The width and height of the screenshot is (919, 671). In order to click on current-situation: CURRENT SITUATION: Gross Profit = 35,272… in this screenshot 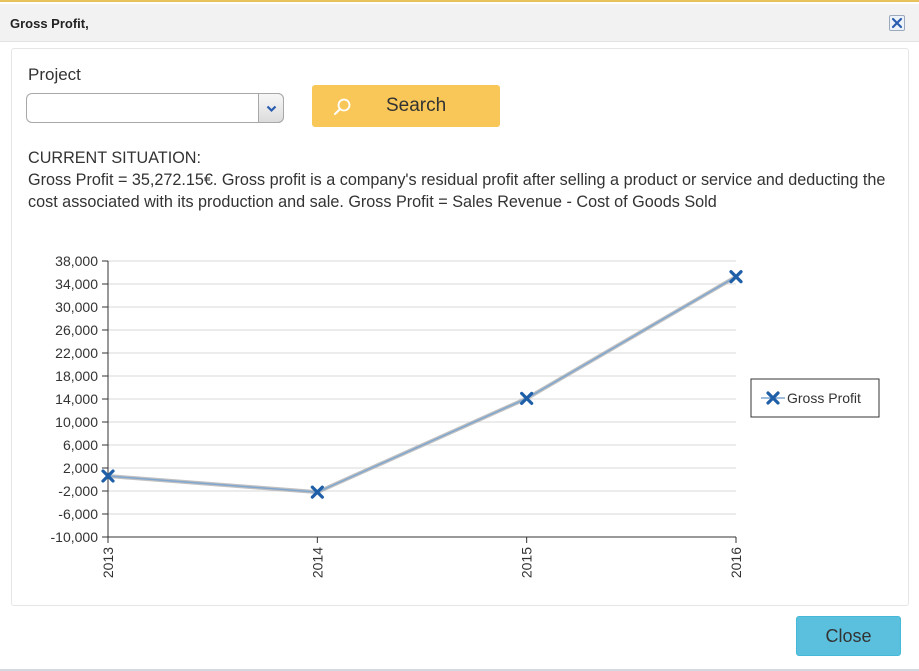, I will do `click(463, 180)`.